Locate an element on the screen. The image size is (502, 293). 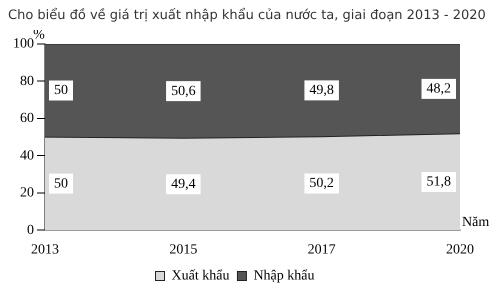
y-tick-label: 40 is located at coordinates (27, 156).